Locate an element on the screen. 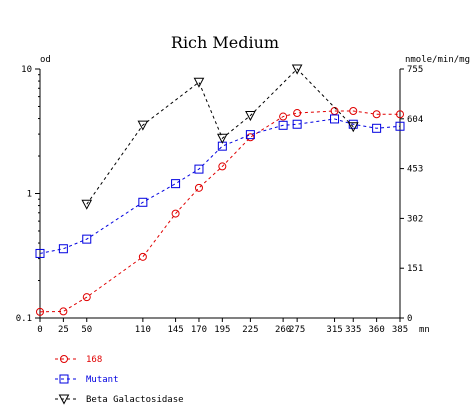 The height and width of the screenshot is (405, 472). chart-title: Rich Medium is located at coordinates (225, 42).